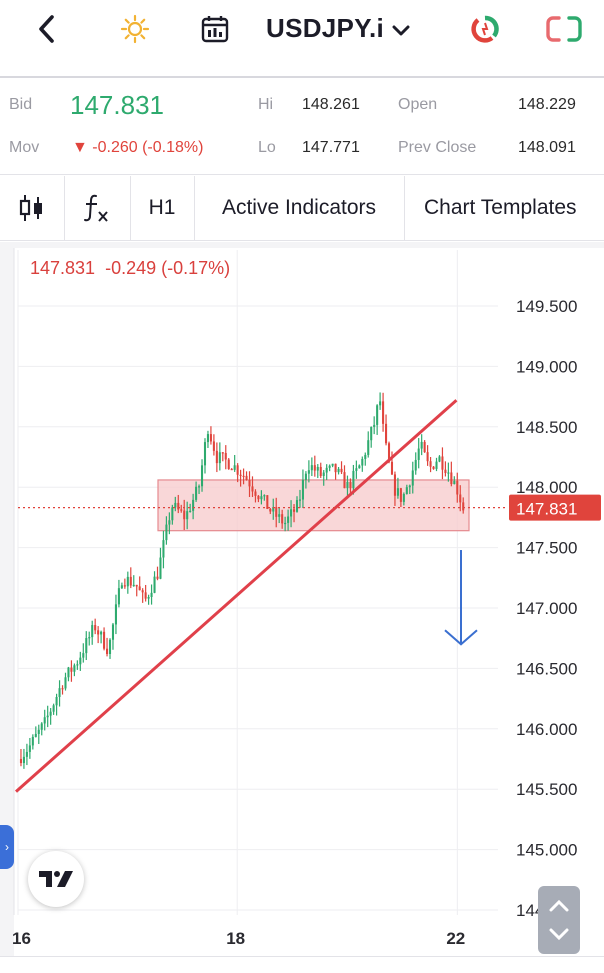 Image resolution: width=604 pixels, height=973 pixels. I want to click on expand-panel-tab: ›, so click(7, 847).